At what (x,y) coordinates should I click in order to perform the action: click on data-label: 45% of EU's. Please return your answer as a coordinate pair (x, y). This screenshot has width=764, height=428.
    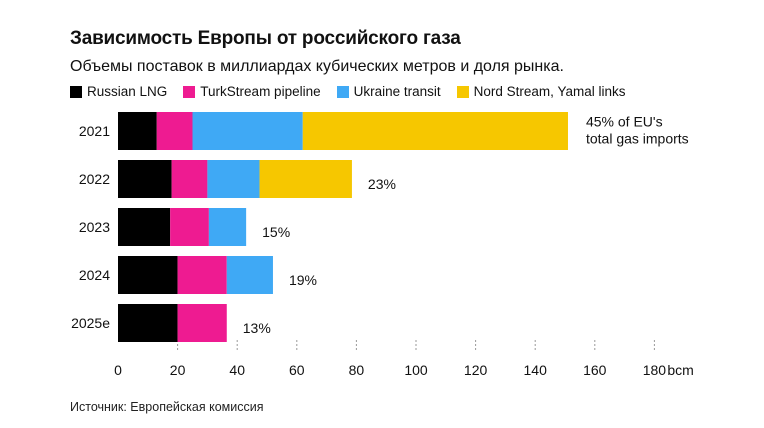
    Looking at the image, I should click on (624, 122).